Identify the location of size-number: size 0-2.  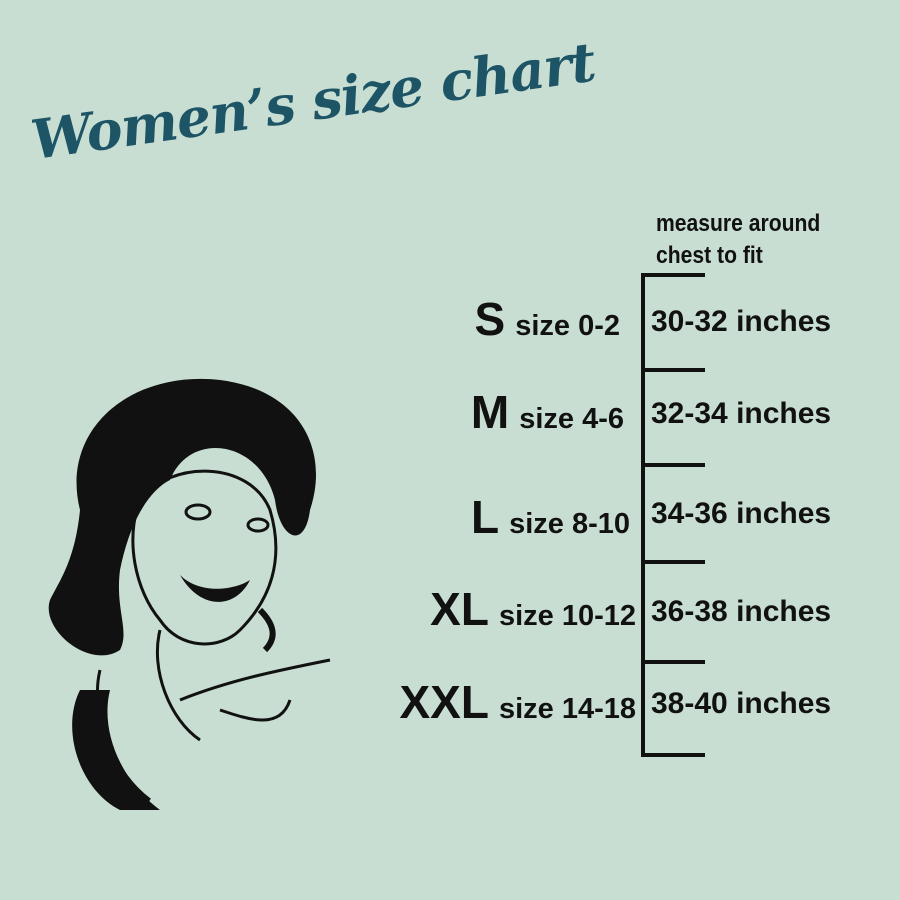
(567, 326).